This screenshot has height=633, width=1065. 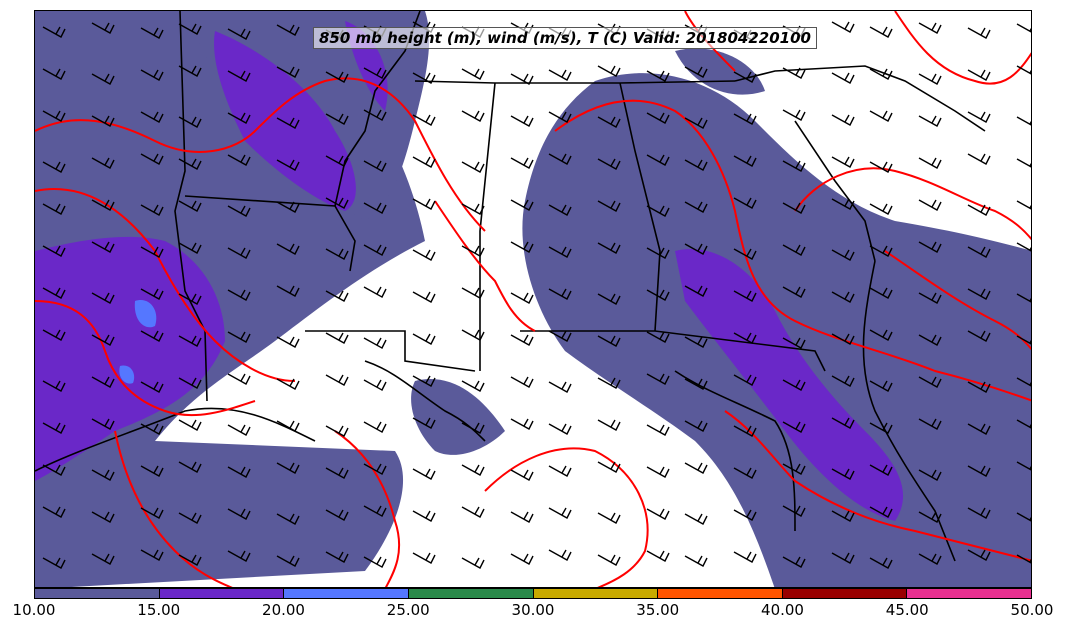 What do you see at coordinates (458, 417) in the screenshot?
I see `shade-region-gulf` at bounding box center [458, 417].